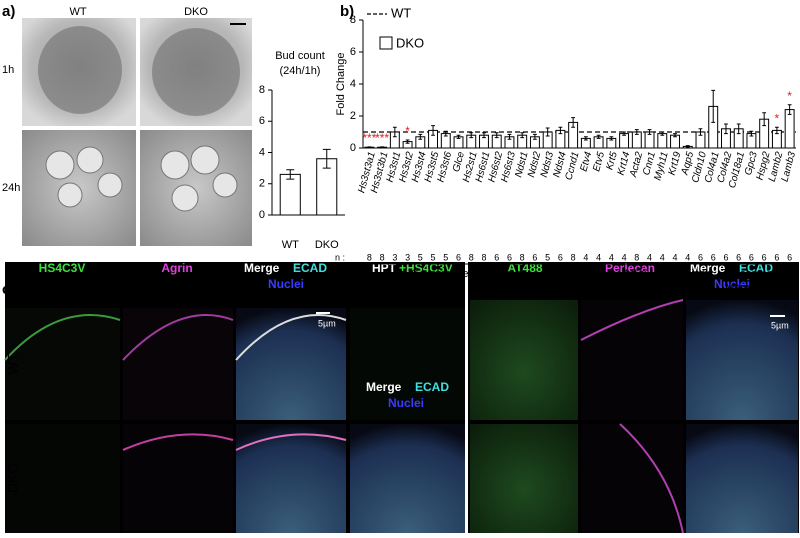  I want to click on legend-label: DKO, so click(410, 42).